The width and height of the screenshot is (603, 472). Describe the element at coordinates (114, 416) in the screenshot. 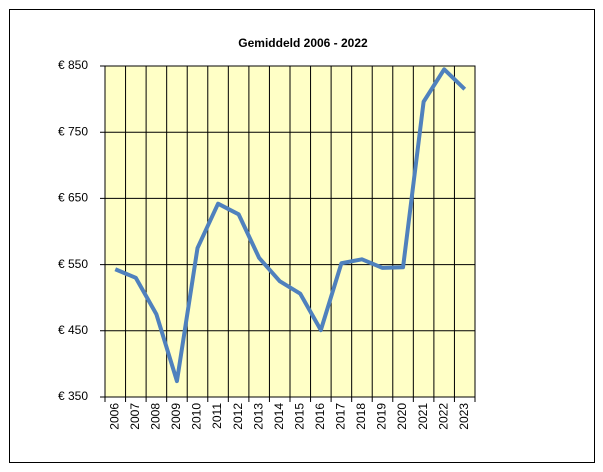

I see `x-tick-label: 2006` at that location.